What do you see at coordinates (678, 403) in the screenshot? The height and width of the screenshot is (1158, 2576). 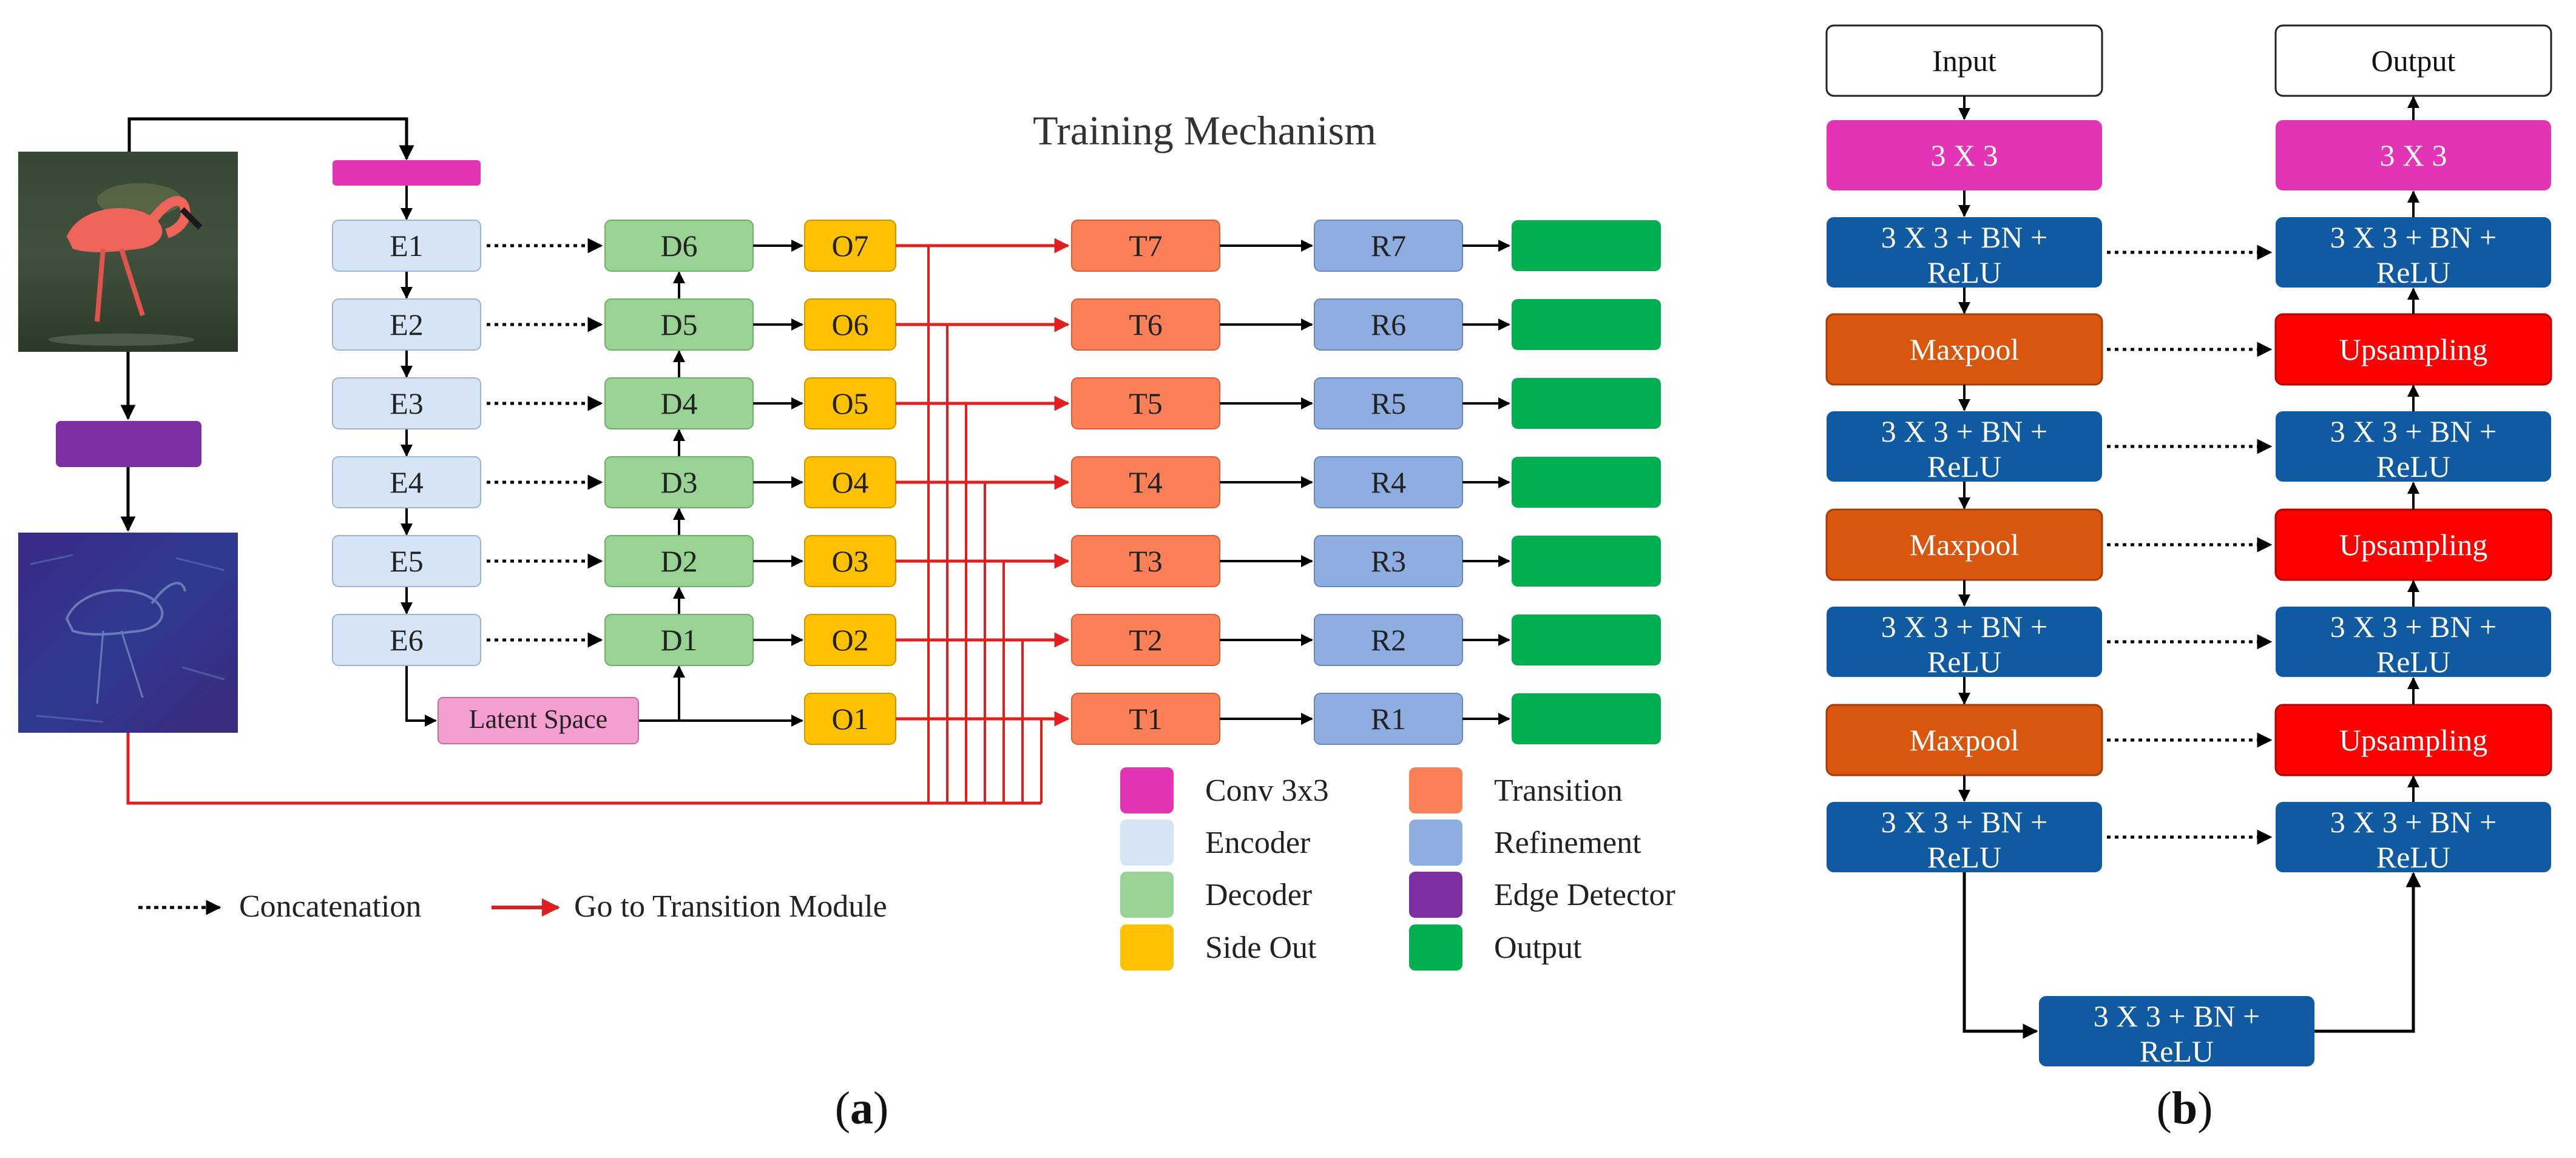 I see `decoder-label: D4` at bounding box center [678, 403].